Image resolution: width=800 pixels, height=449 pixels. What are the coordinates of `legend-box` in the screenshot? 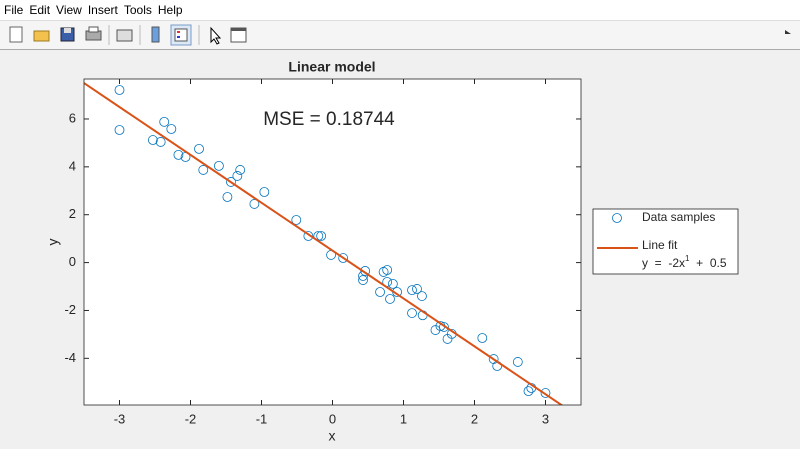 It's located at (665, 241).